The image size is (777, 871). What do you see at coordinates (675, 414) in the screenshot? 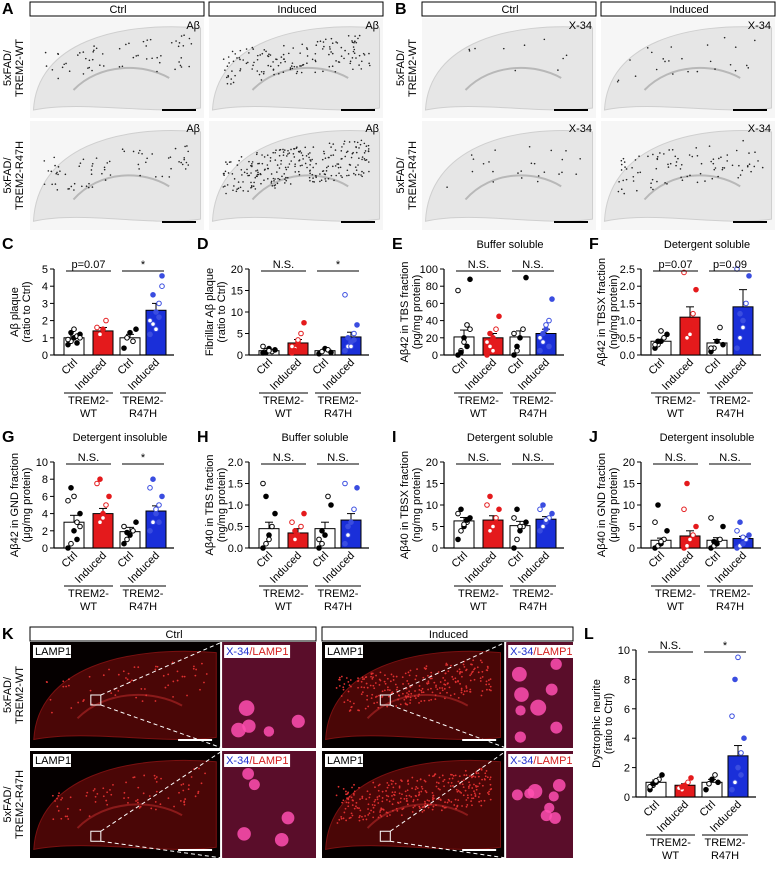
I see `group-label: WT` at bounding box center [675, 414].